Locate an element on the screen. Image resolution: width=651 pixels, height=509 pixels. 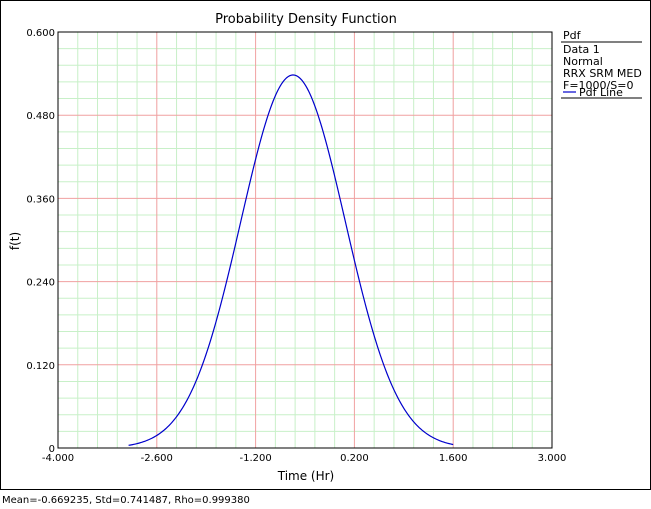
y-axis-label: f(t) is located at coordinates (15, 241).